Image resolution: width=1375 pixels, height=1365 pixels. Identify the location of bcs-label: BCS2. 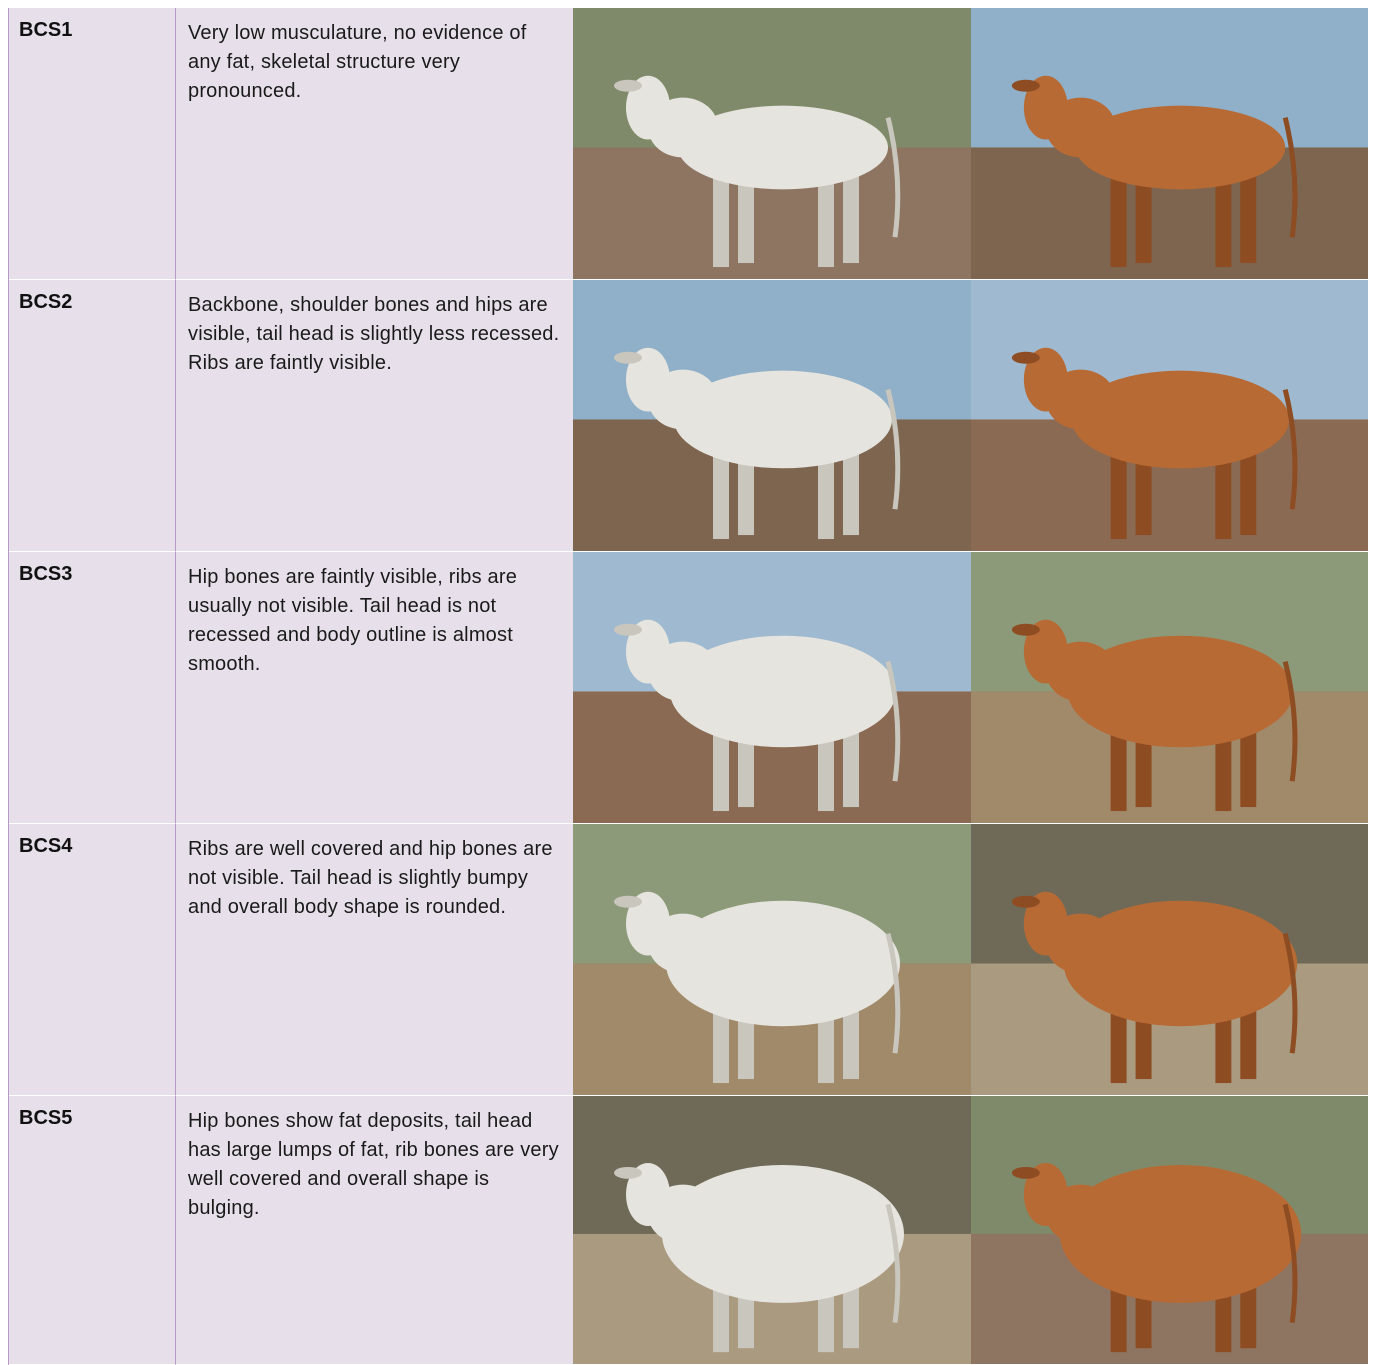
(92, 416).